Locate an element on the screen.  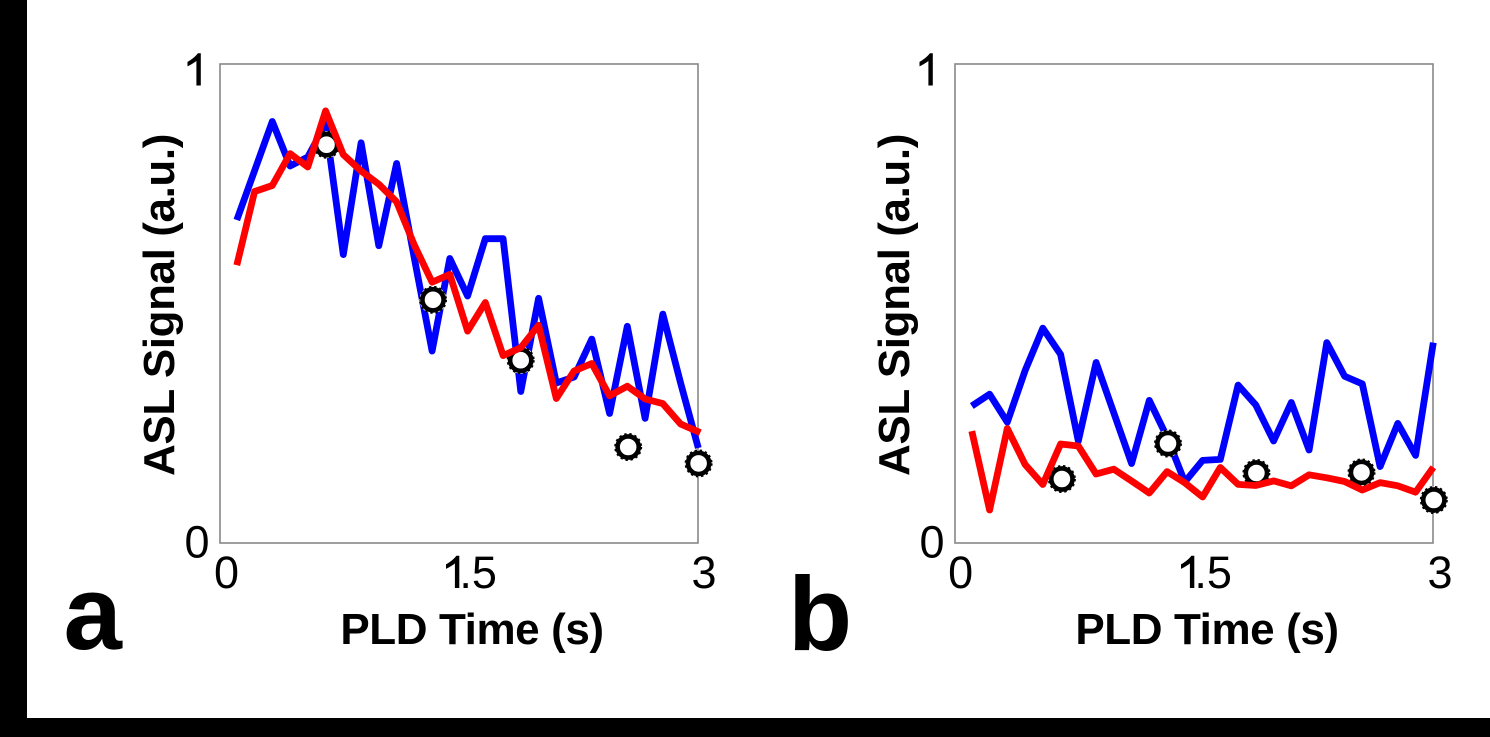
svg-text: a is located at coordinates (94, 613).